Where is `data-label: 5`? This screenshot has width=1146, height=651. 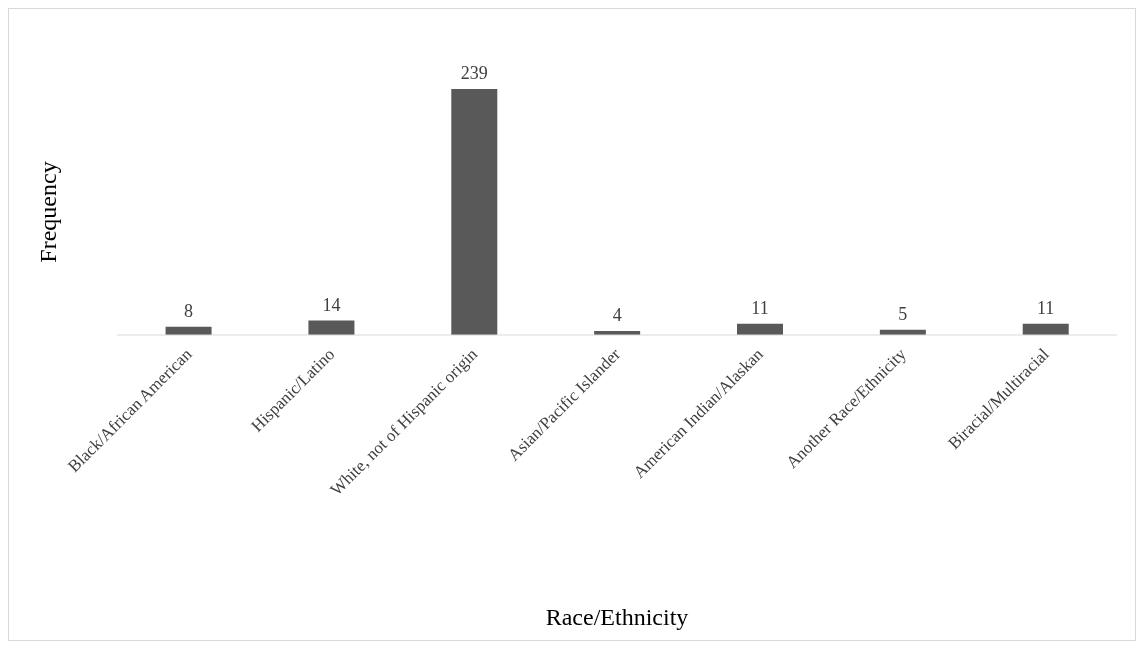 data-label: 5 is located at coordinates (903, 313).